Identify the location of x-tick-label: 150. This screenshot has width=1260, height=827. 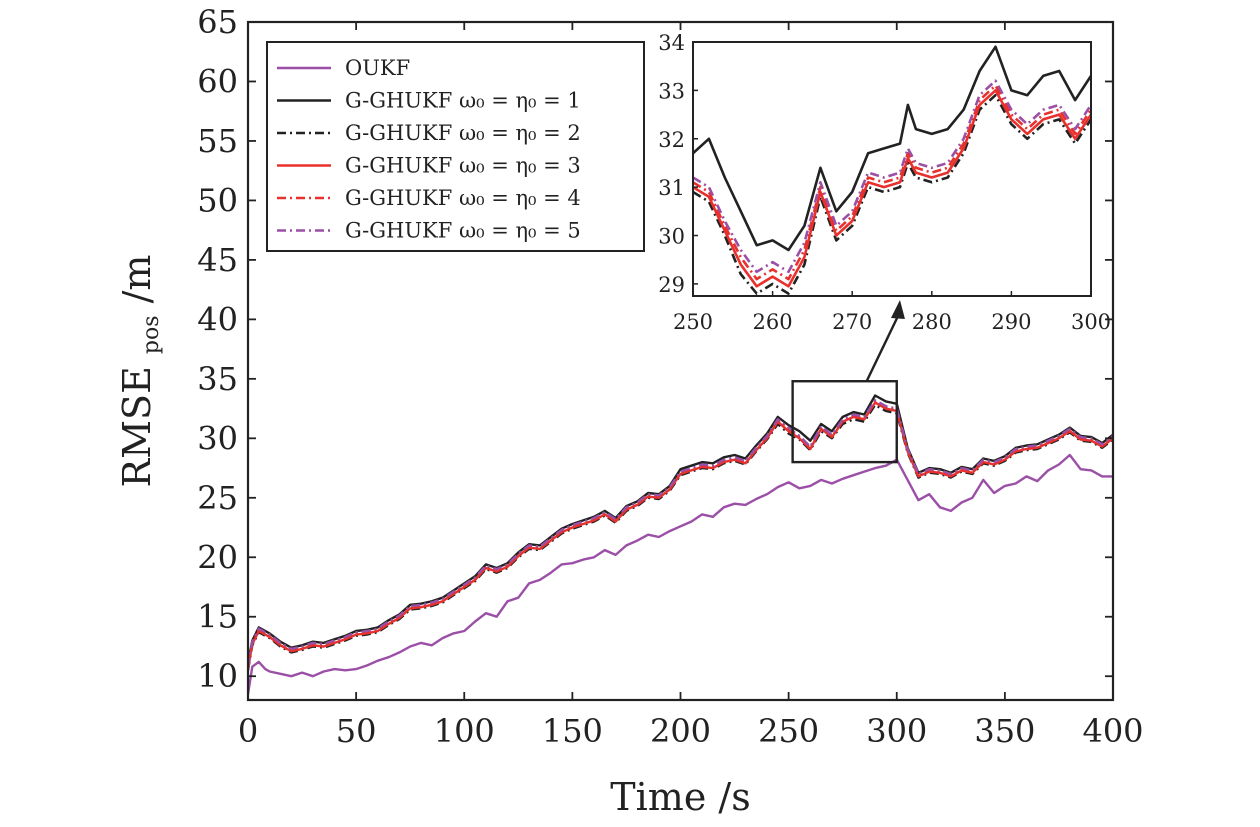
(572, 731).